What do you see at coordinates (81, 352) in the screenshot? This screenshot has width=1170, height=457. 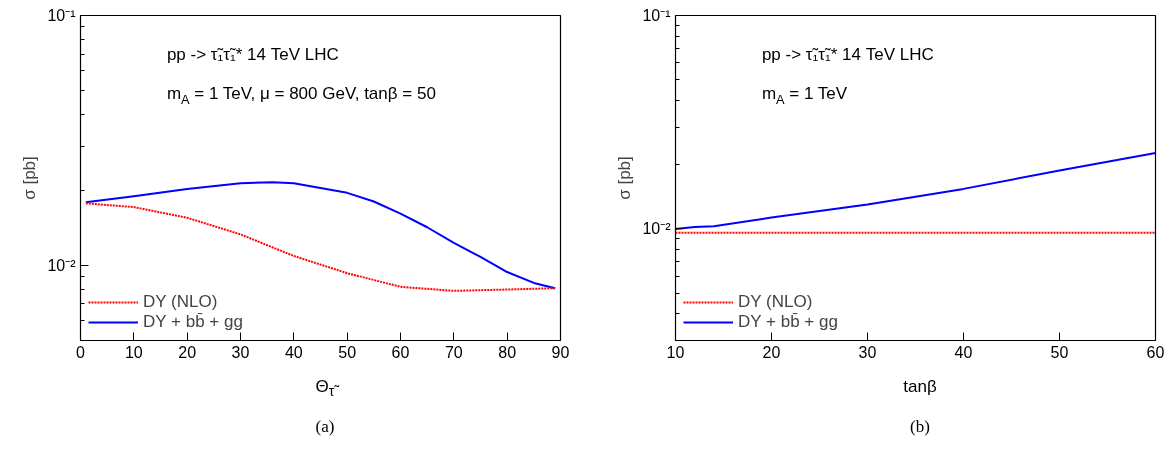 I see `x-tick-label: 0` at bounding box center [81, 352].